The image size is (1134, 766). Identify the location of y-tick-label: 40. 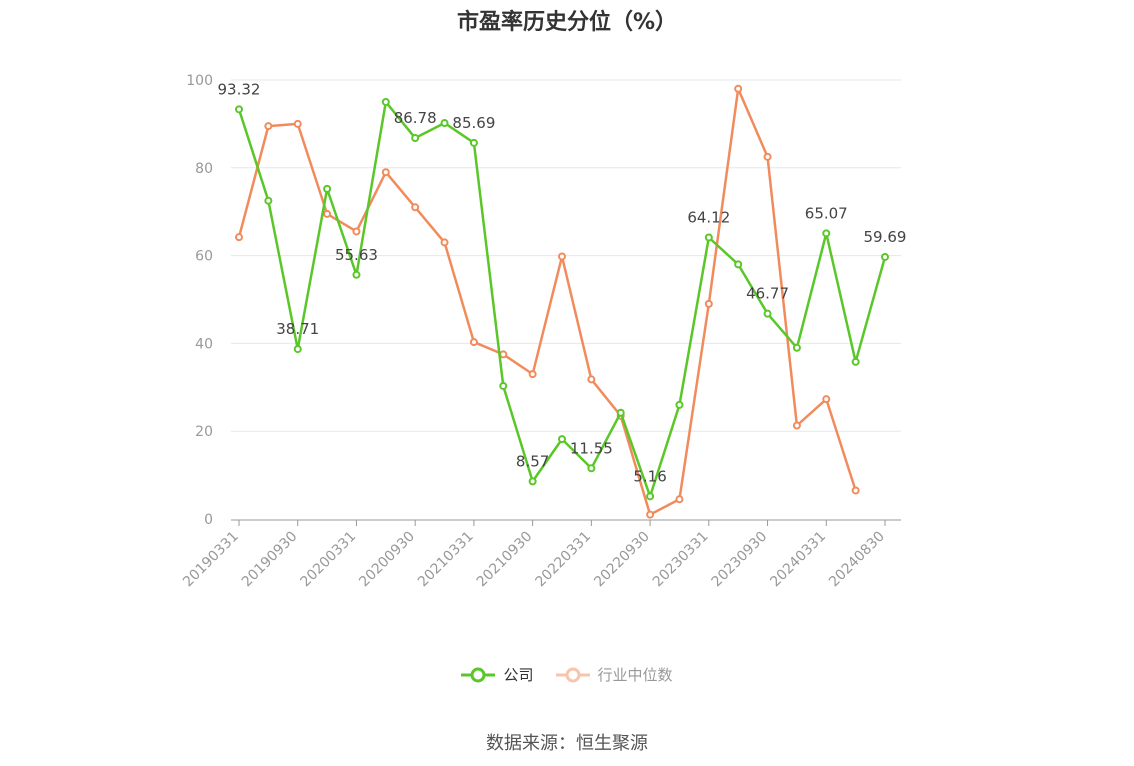
(204, 344).